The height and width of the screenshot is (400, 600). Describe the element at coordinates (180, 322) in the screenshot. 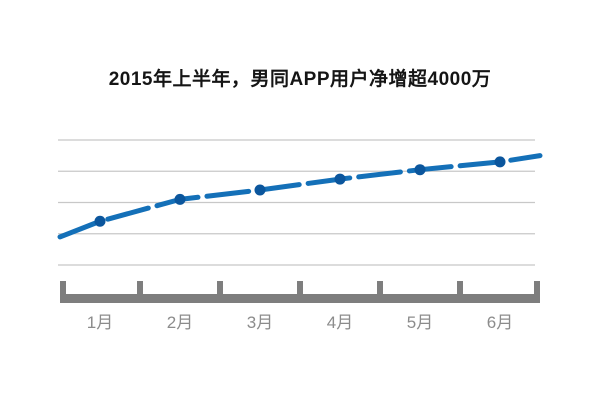

I see `x-tick-label: 2月` at that location.